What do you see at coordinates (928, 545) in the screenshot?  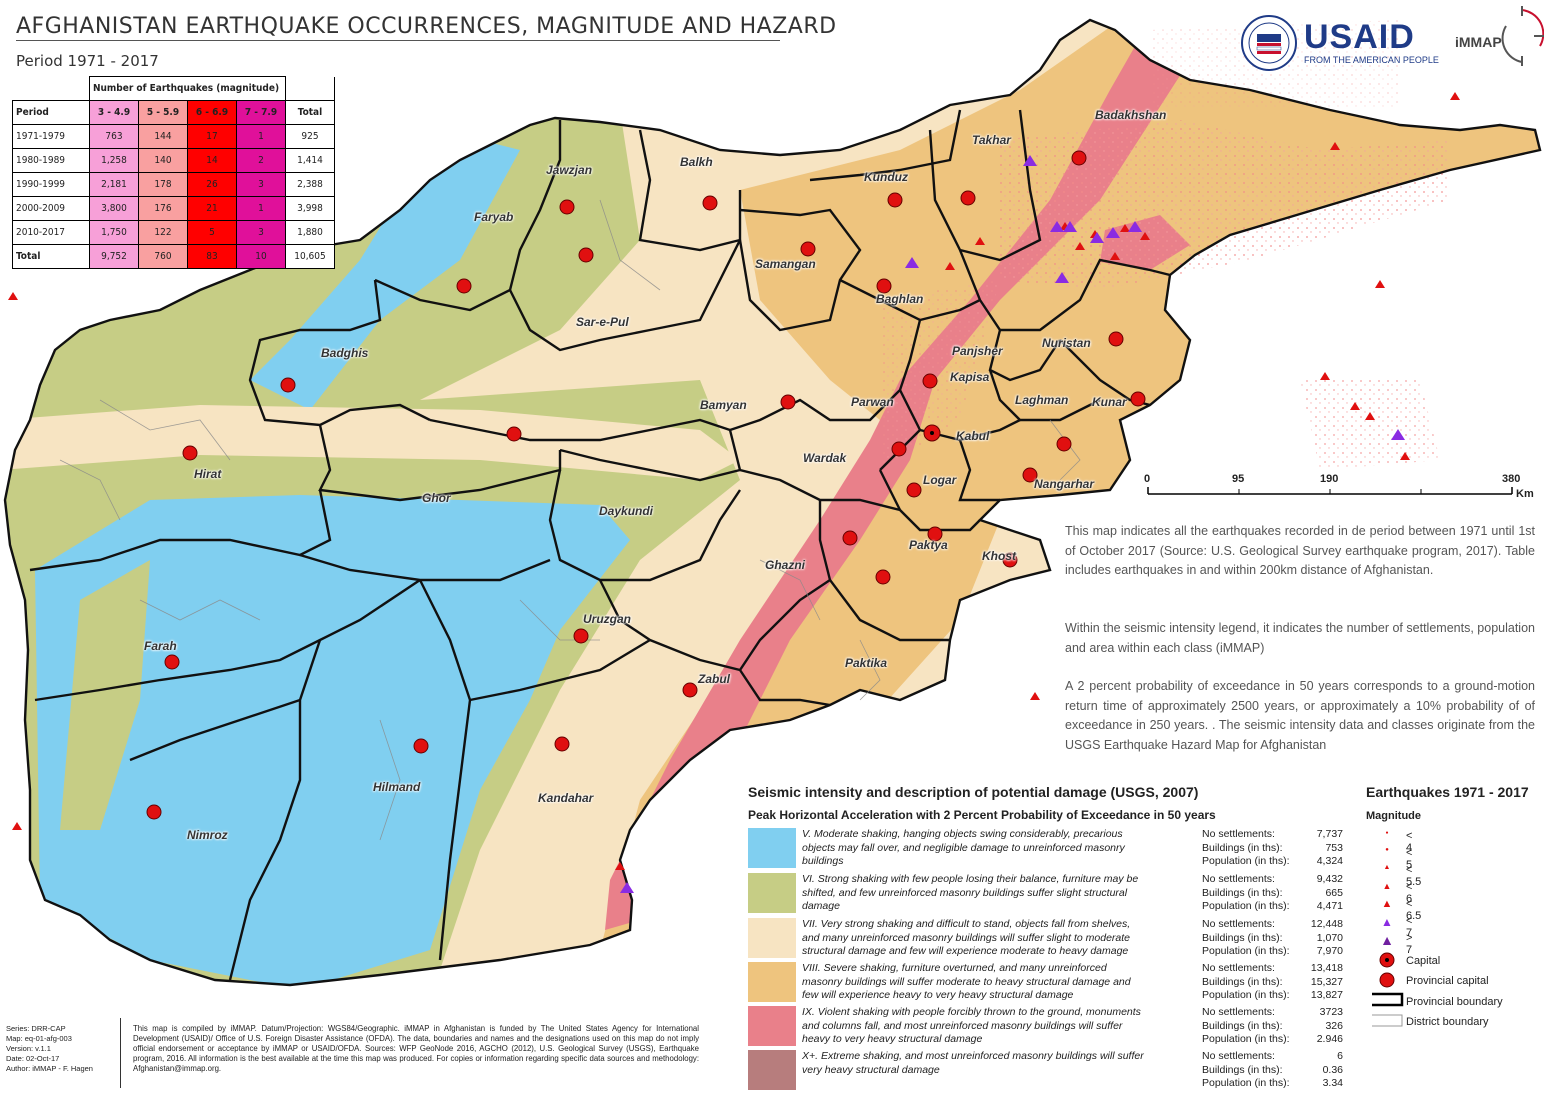 I see `label-paktya: Paktya` at bounding box center [928, 545].